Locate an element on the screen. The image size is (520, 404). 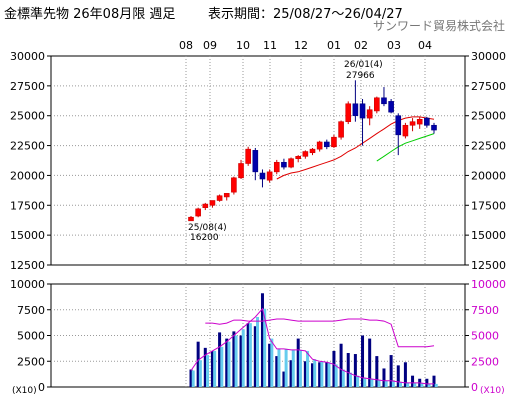
month-label: 03 is located at coordinates (394, 45).